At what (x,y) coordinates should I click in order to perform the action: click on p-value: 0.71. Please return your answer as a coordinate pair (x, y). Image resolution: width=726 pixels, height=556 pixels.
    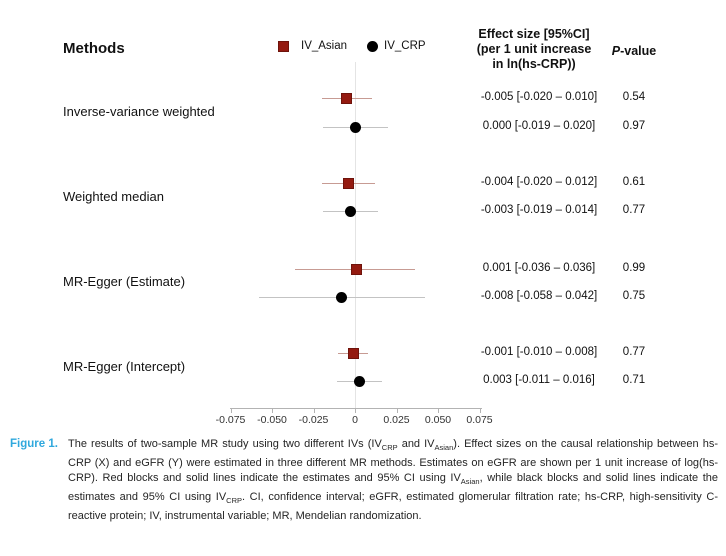
    Looking at the image, I should click on (634, 380).